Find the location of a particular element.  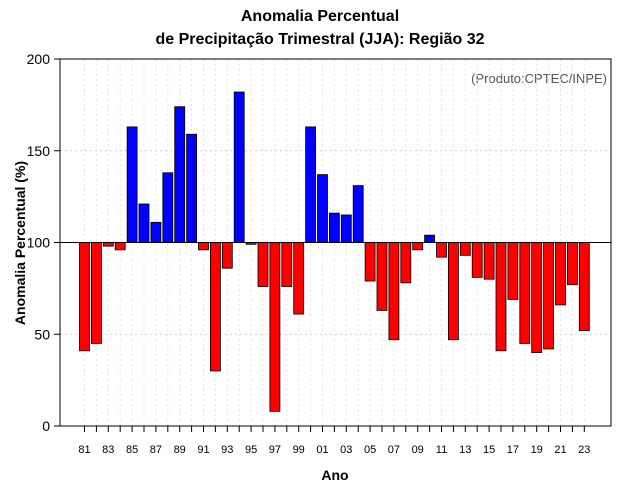

x-tick-label: 21 is located at coordinates (560, 450).